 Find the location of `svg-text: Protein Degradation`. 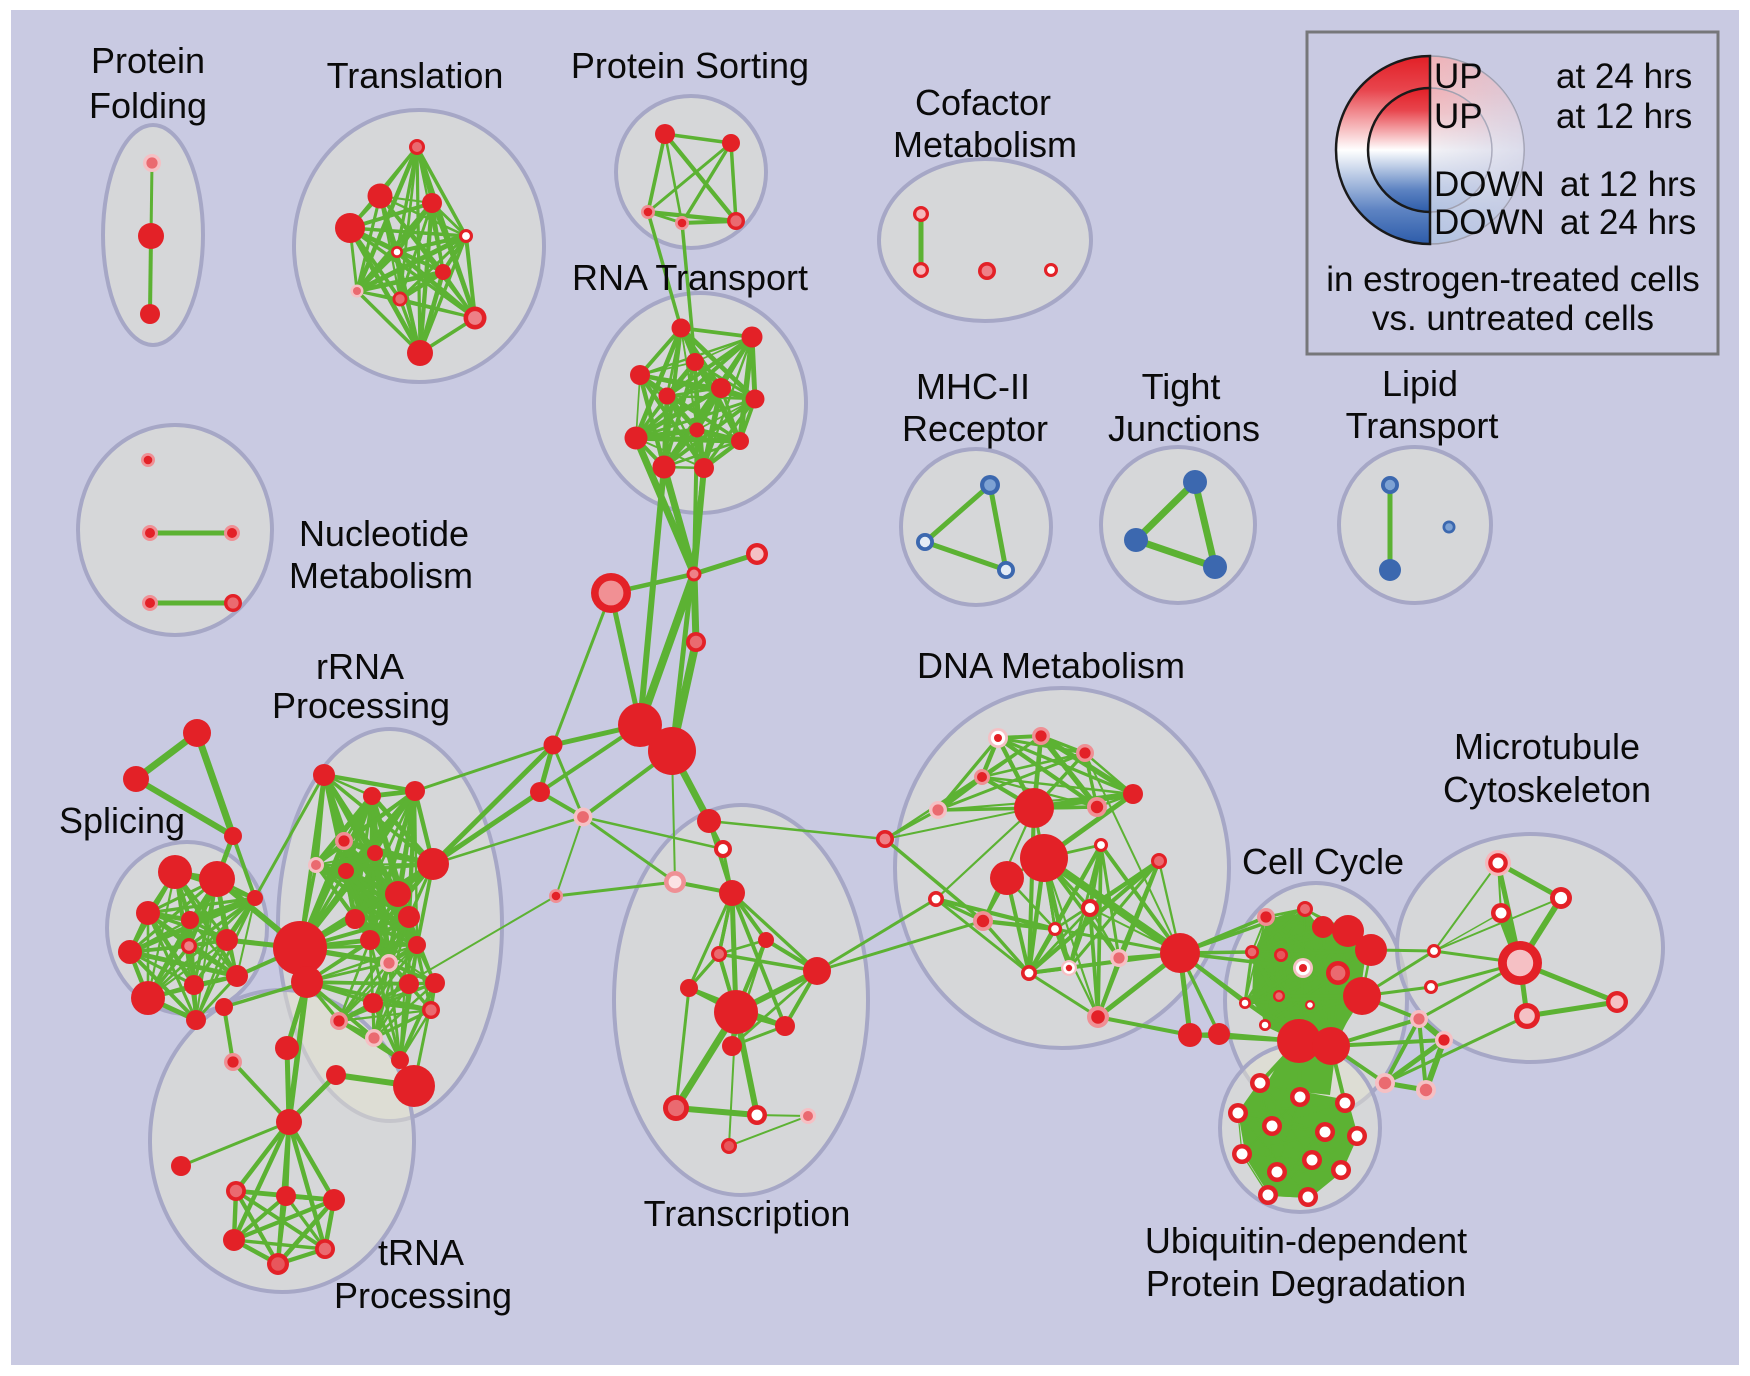

svg-text: Protein Degradation is located at coordinates (1306, 1283).